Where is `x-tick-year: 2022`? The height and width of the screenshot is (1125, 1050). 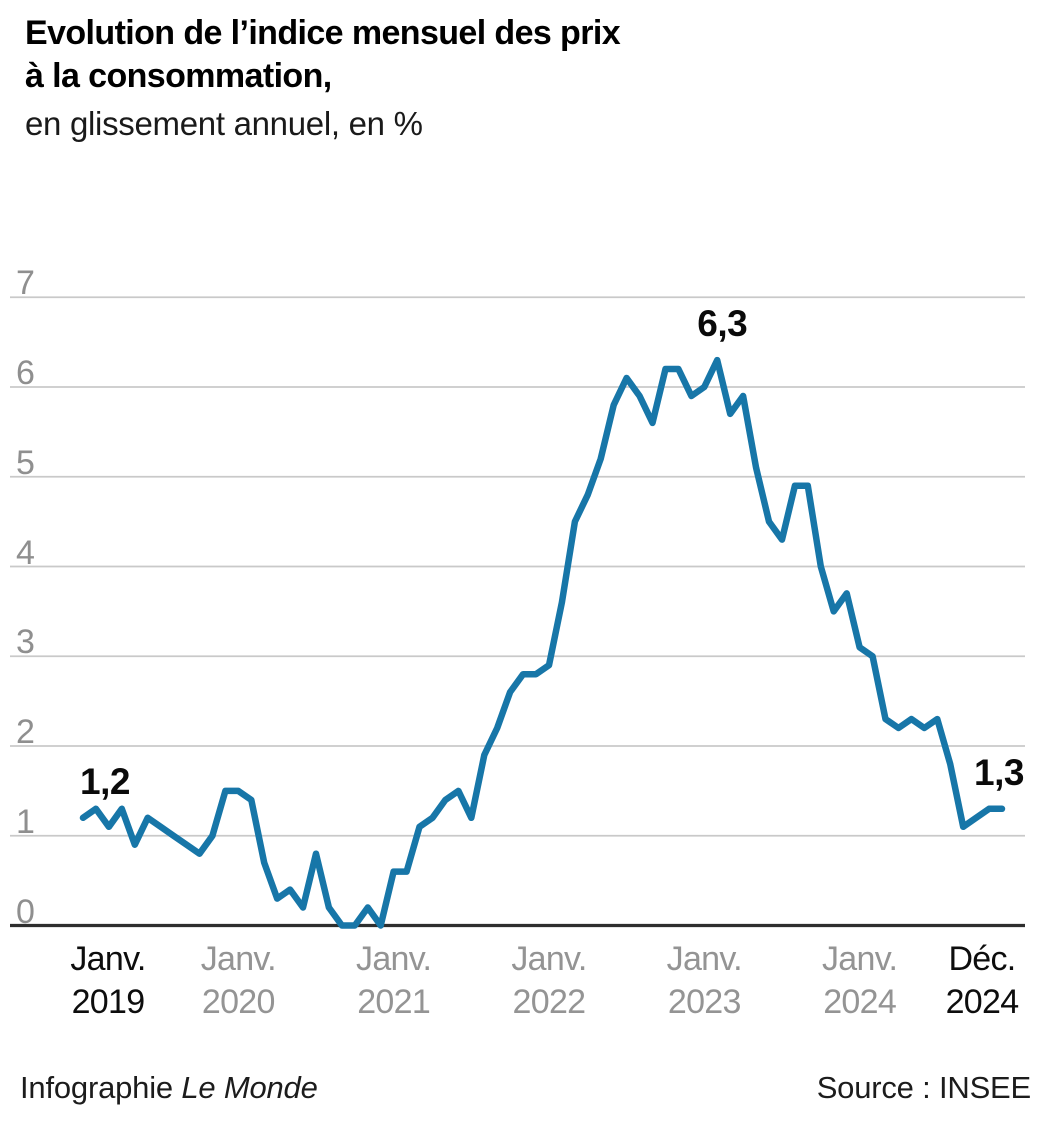
x-tick-year: 2022 is located at coordinates (549, 1002).